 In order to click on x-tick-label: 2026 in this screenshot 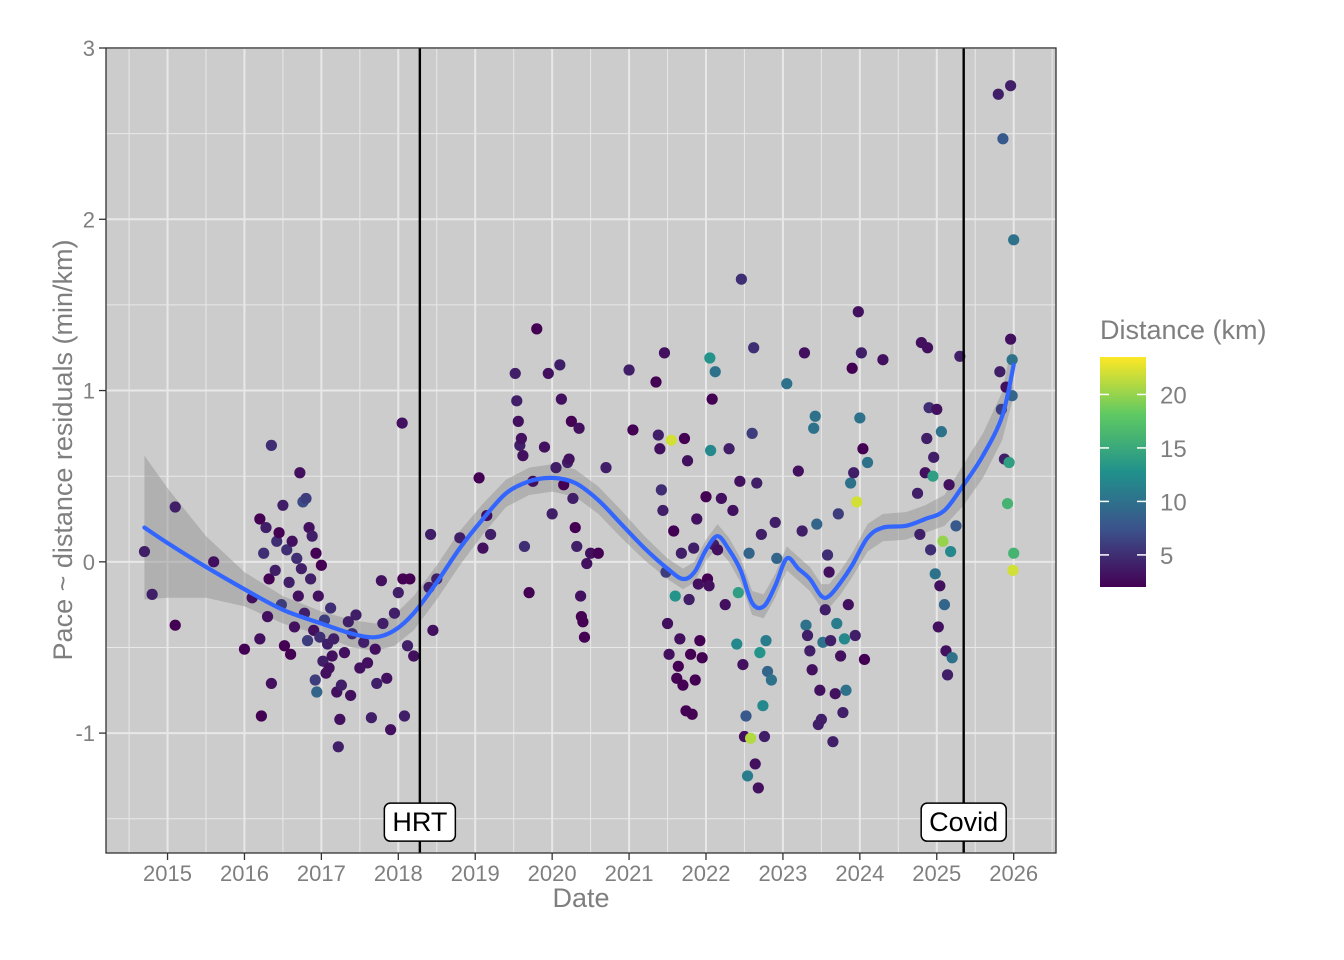, I will do `click(1013, 873)`.